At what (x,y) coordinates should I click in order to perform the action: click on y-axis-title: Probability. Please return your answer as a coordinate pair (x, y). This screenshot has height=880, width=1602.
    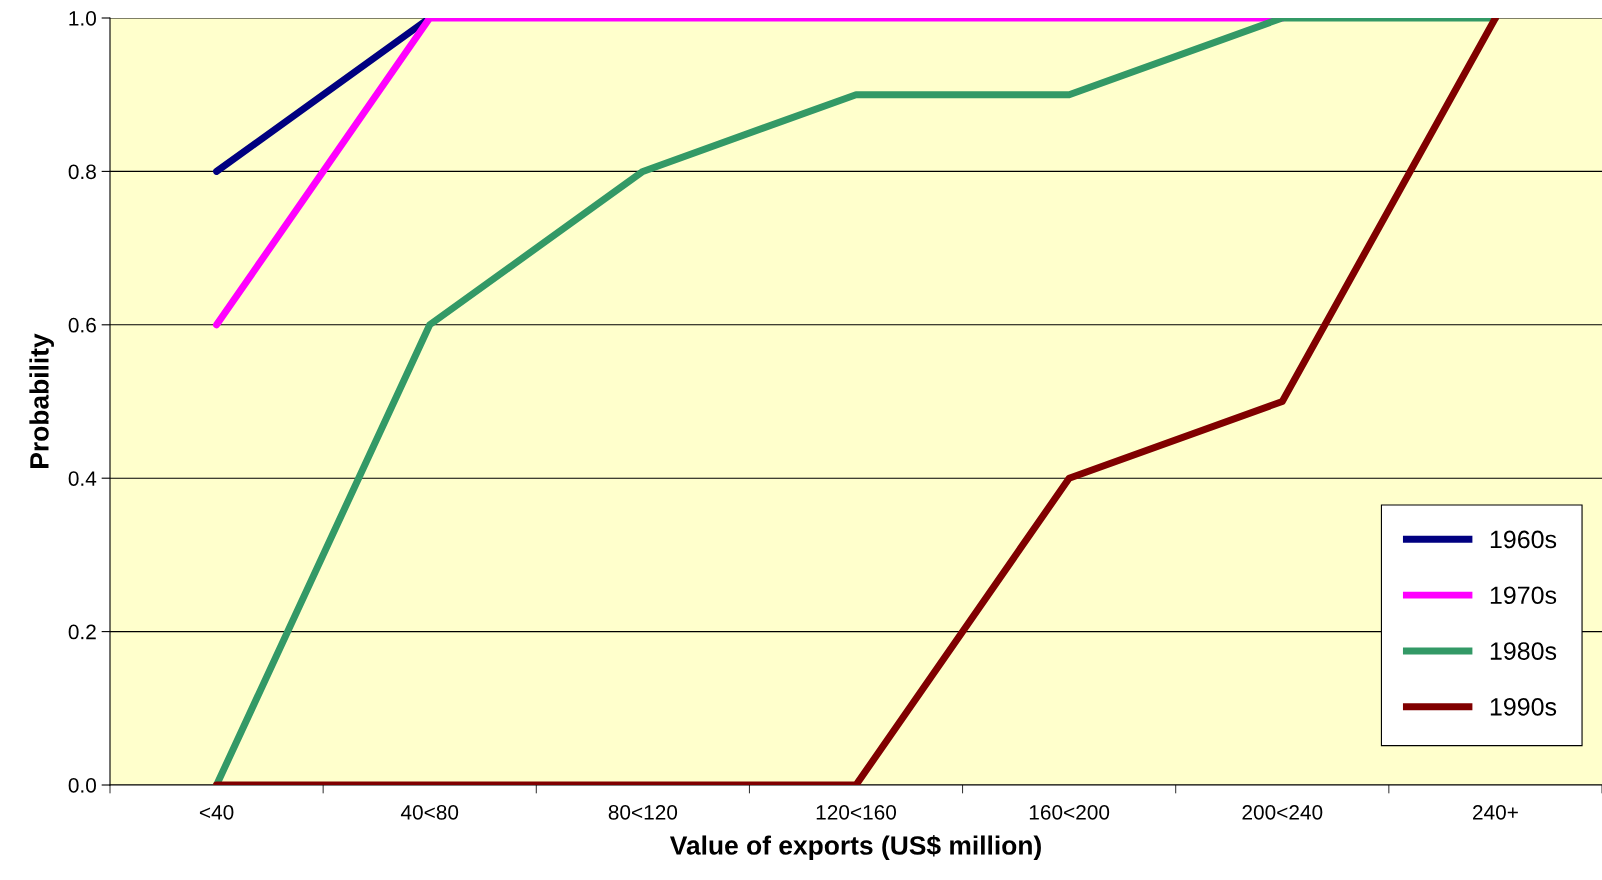
    Looking at the image, I should click on (41, 400).